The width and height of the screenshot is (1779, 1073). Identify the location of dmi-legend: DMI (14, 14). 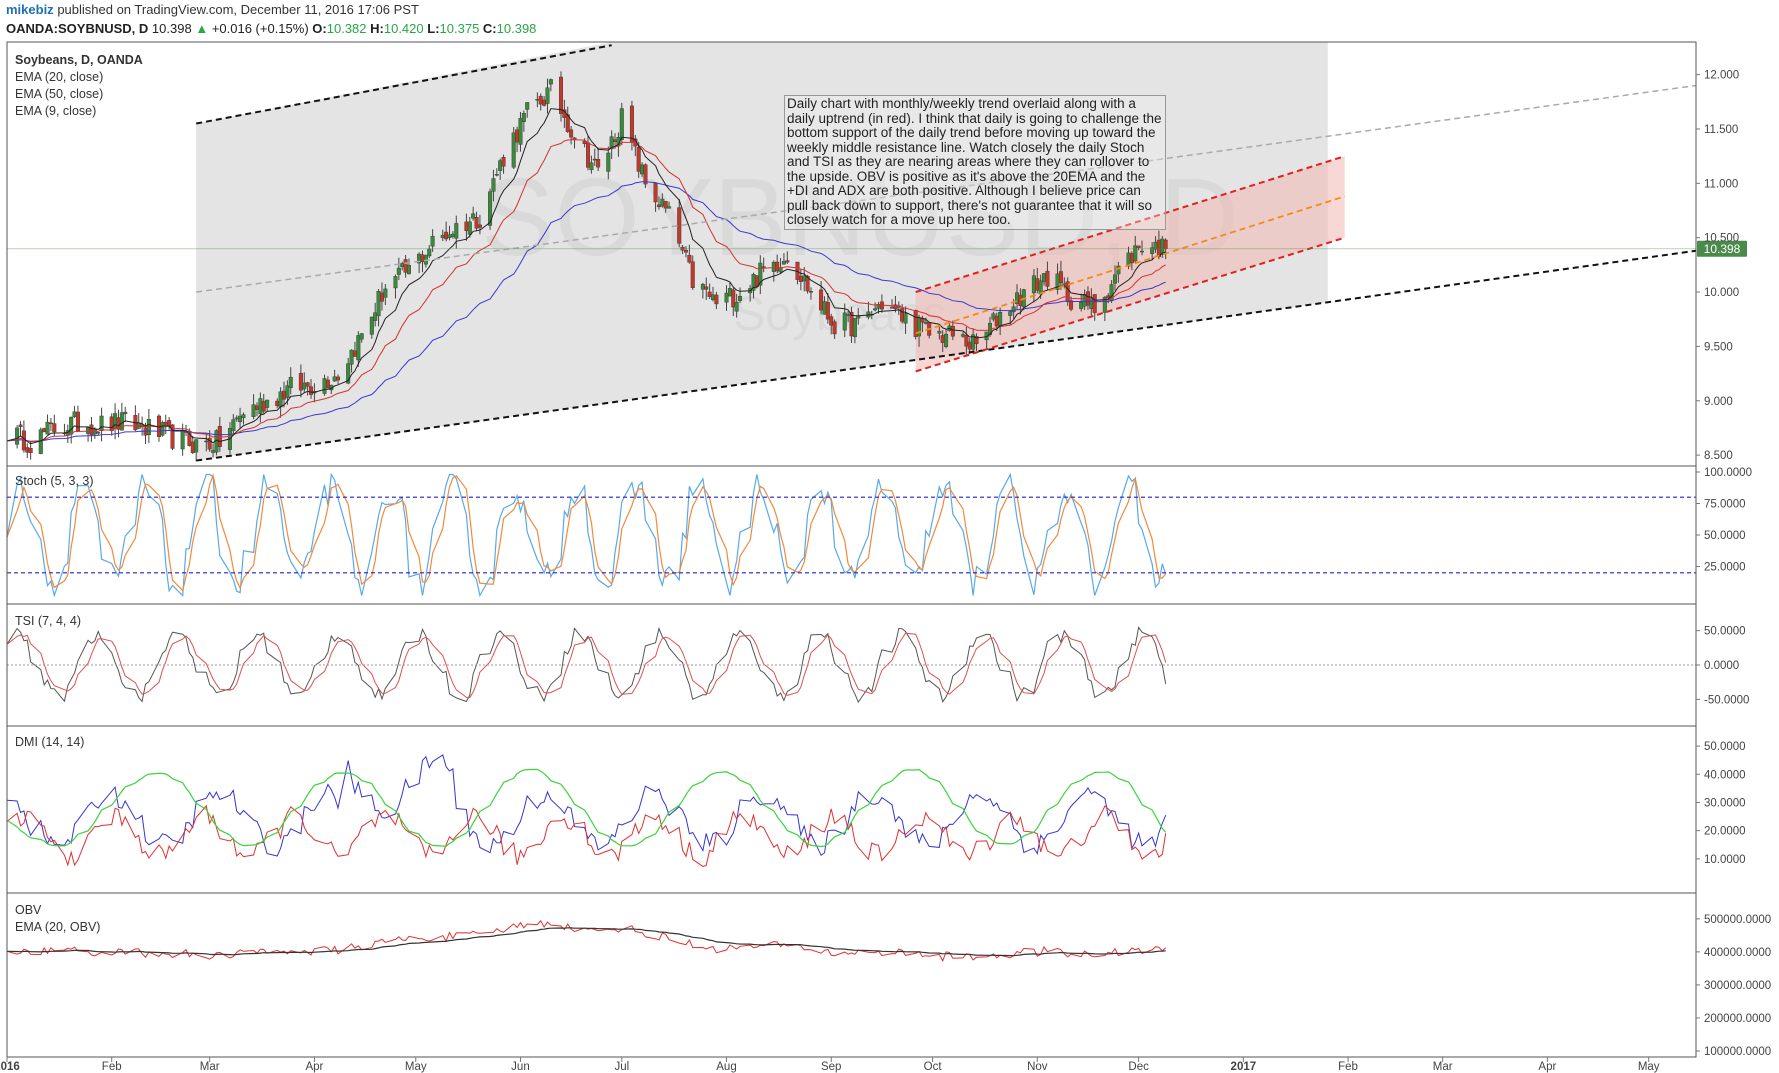
(50, 742).